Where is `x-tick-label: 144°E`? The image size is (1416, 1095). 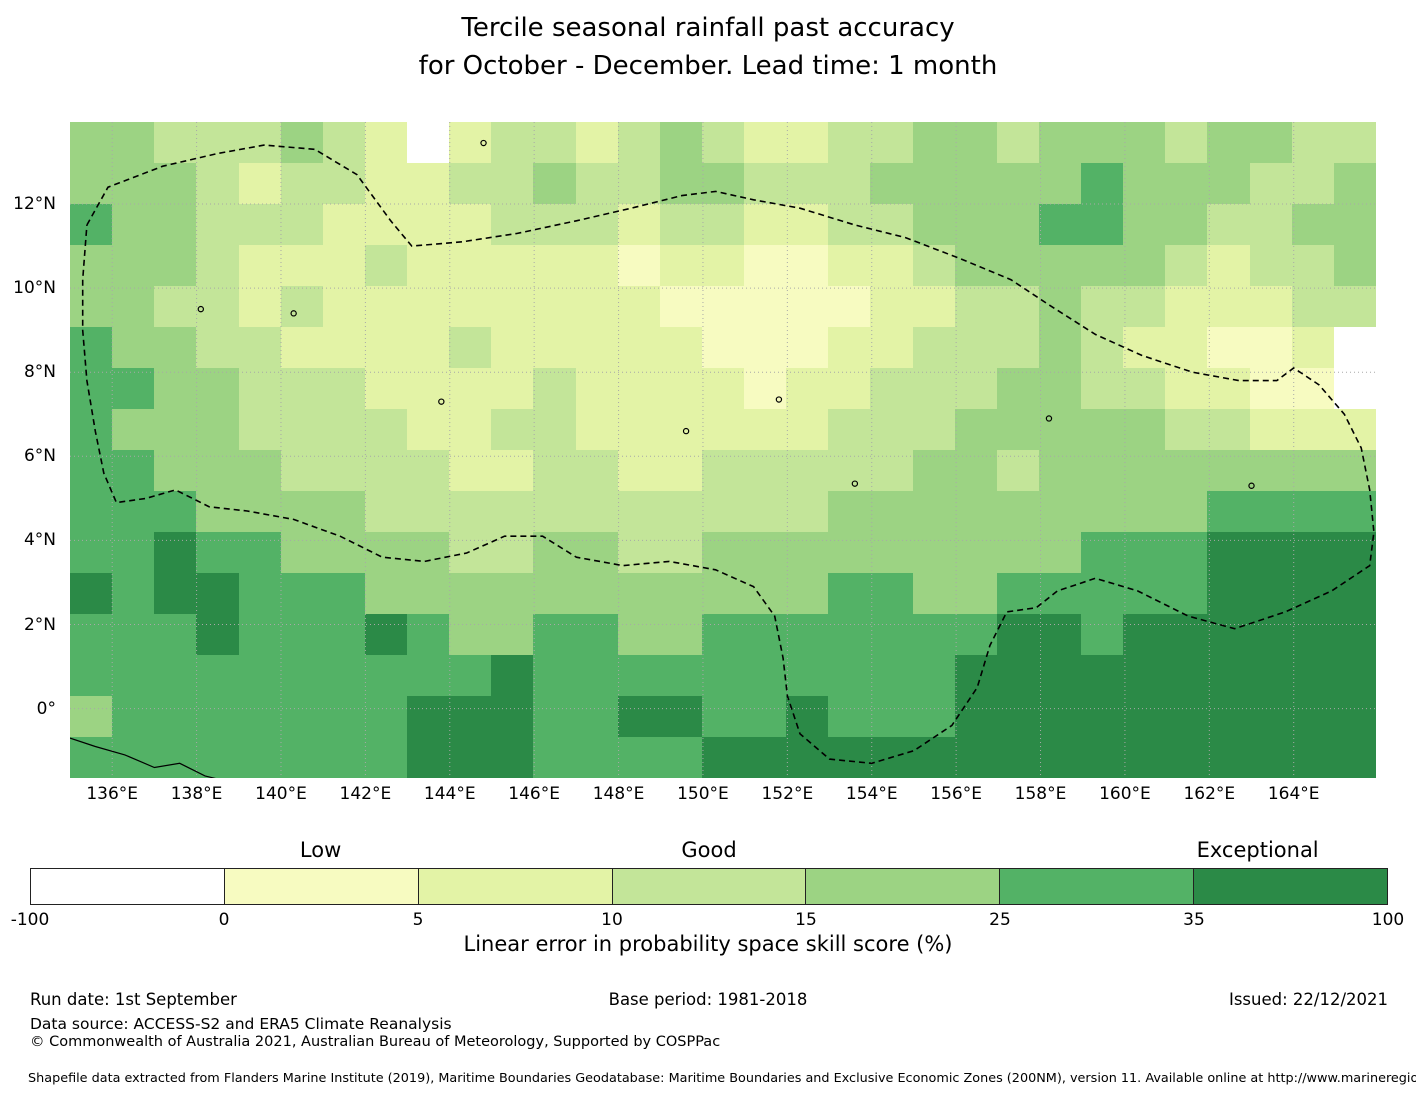
x-tick-label: 144°E is located at coordinates (449, 794).